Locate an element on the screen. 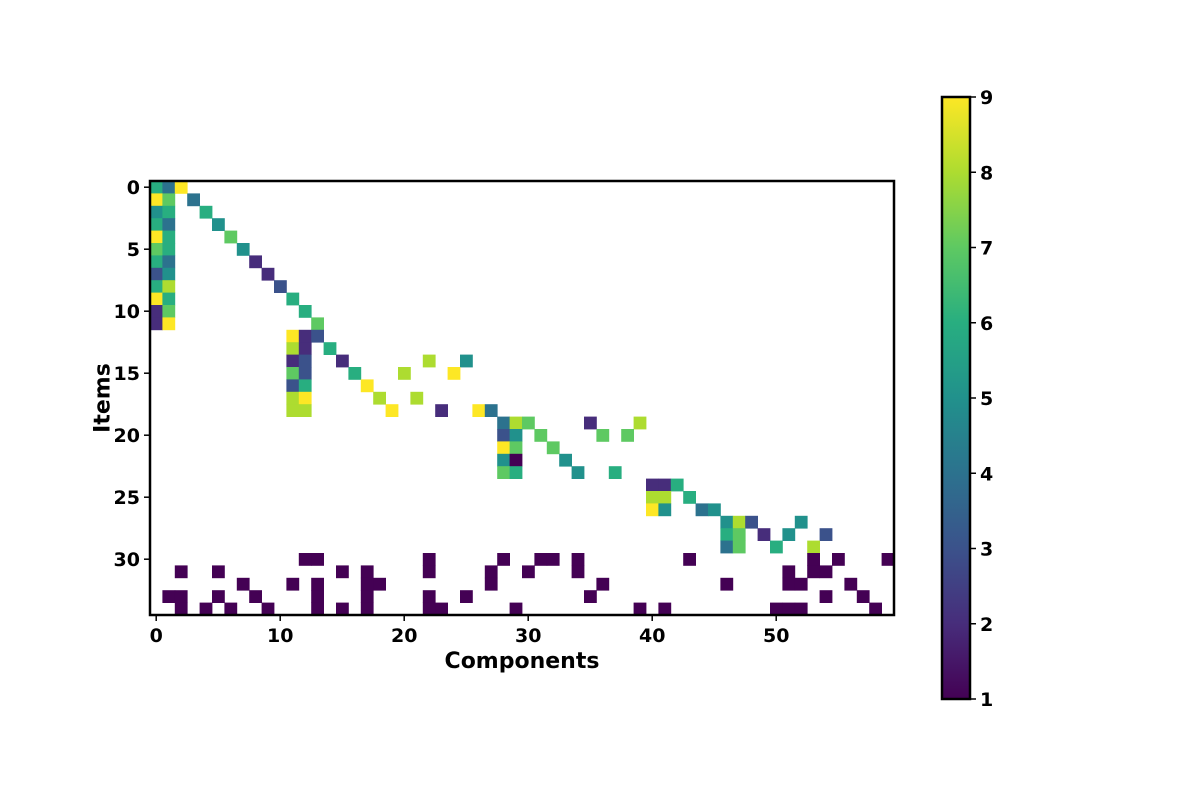 The width and height of the screenshot is (1200, 800). y-axis-label: Items is located at coordinates (103, 398).